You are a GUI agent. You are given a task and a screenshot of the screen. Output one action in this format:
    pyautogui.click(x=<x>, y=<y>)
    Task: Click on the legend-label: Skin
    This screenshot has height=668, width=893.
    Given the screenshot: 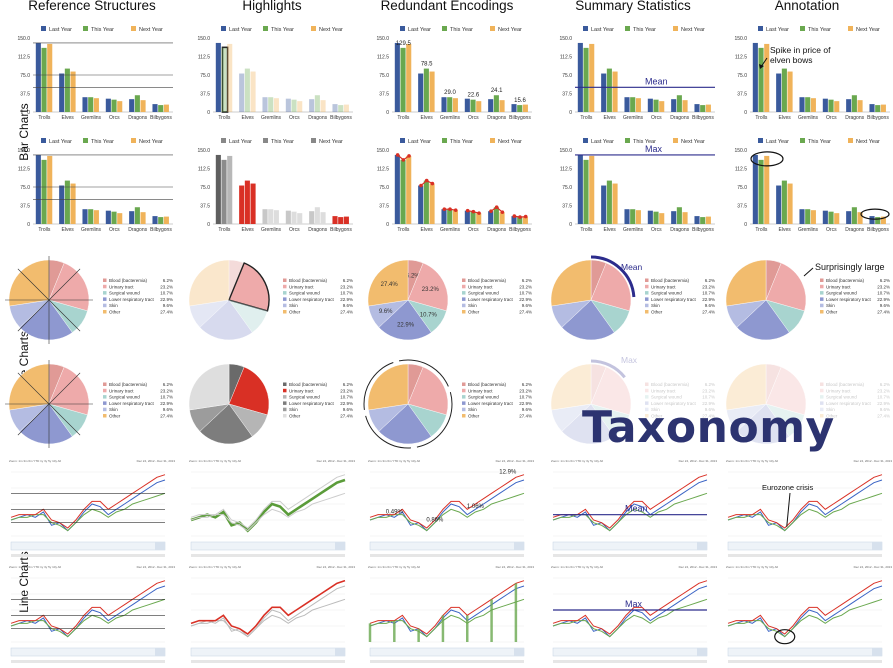 What is the action you would take?
    pyautogui.click(x=113, y=305)
    